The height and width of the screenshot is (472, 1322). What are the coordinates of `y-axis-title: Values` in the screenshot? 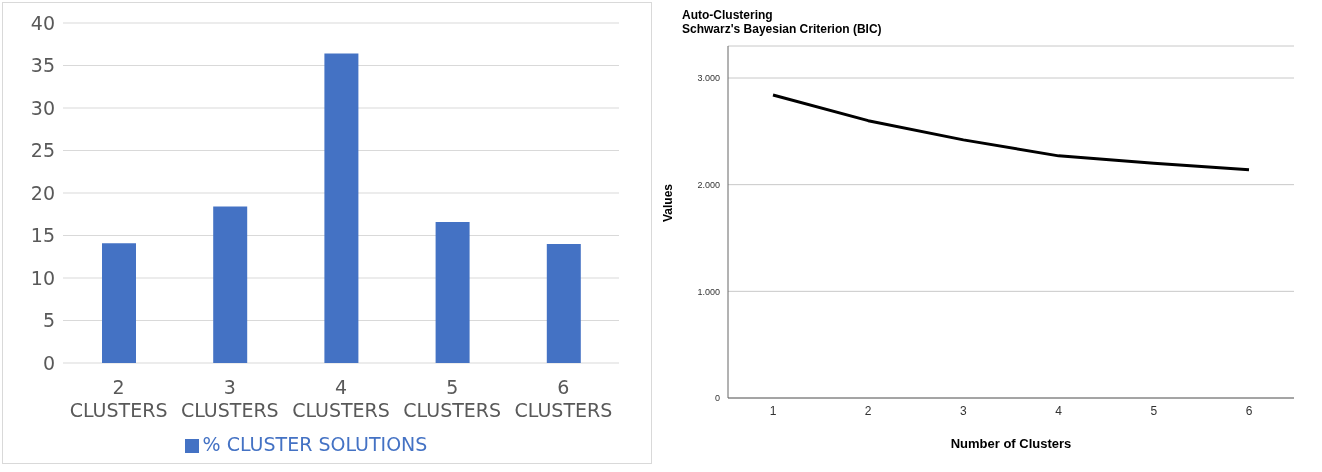 It's located at (668, 202).